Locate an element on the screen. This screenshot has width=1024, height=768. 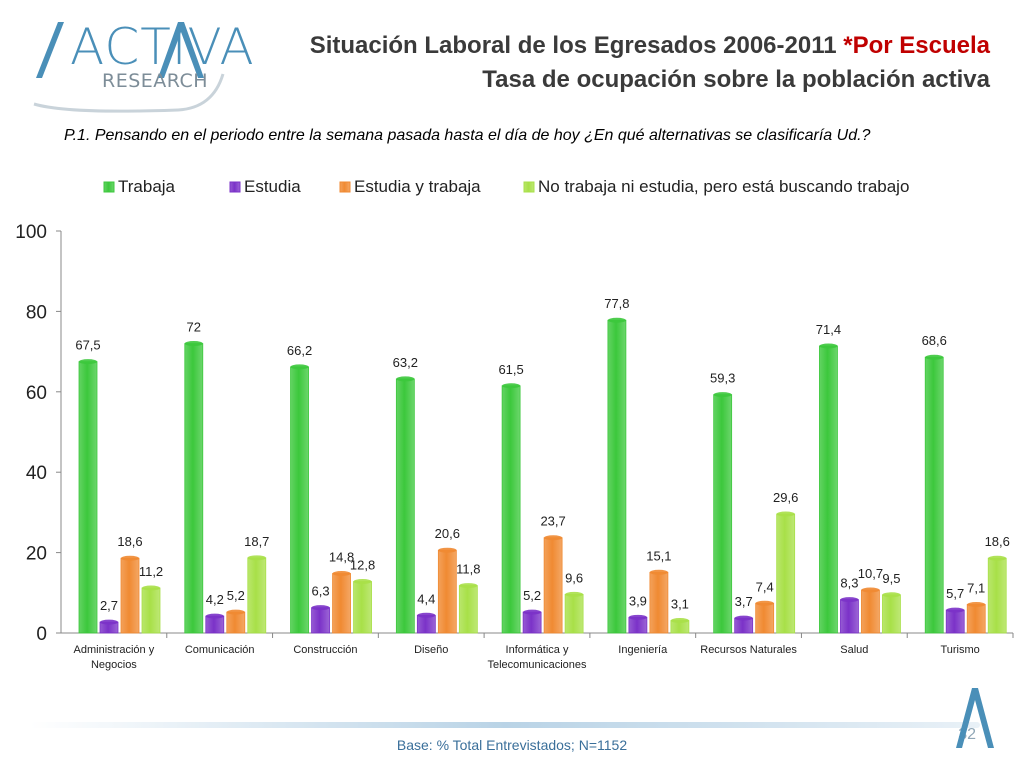
category-label: Turismo is located at coordinates (959, 650).